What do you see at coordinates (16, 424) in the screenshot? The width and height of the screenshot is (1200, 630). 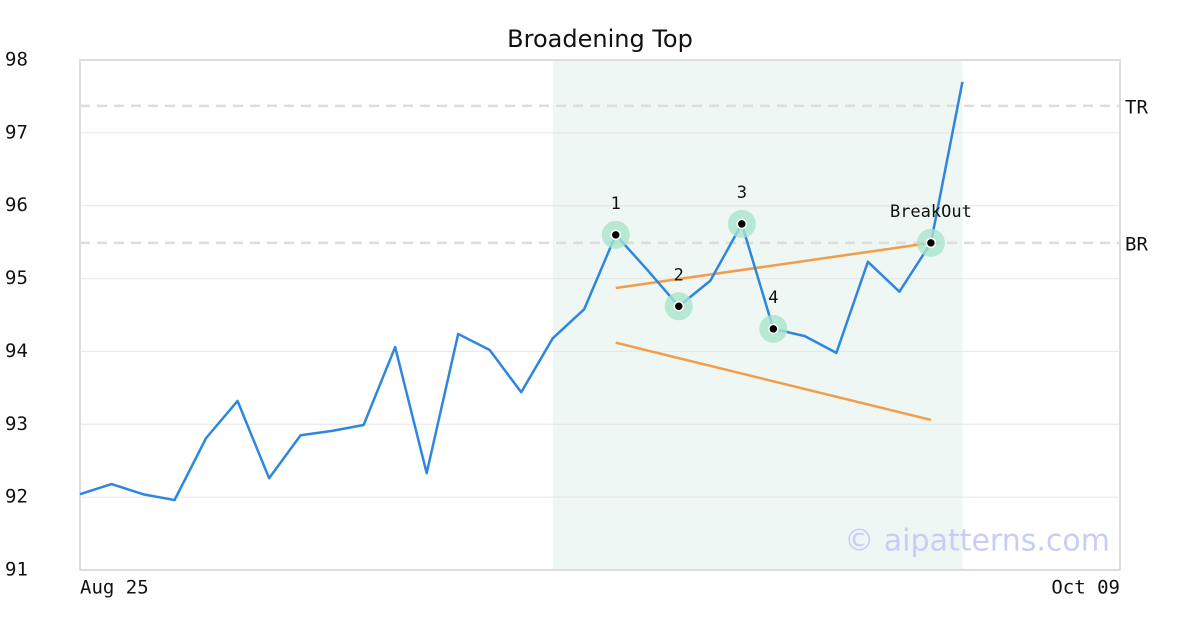 I see `y-tick-label: 93` at bounding box center [16, 424].